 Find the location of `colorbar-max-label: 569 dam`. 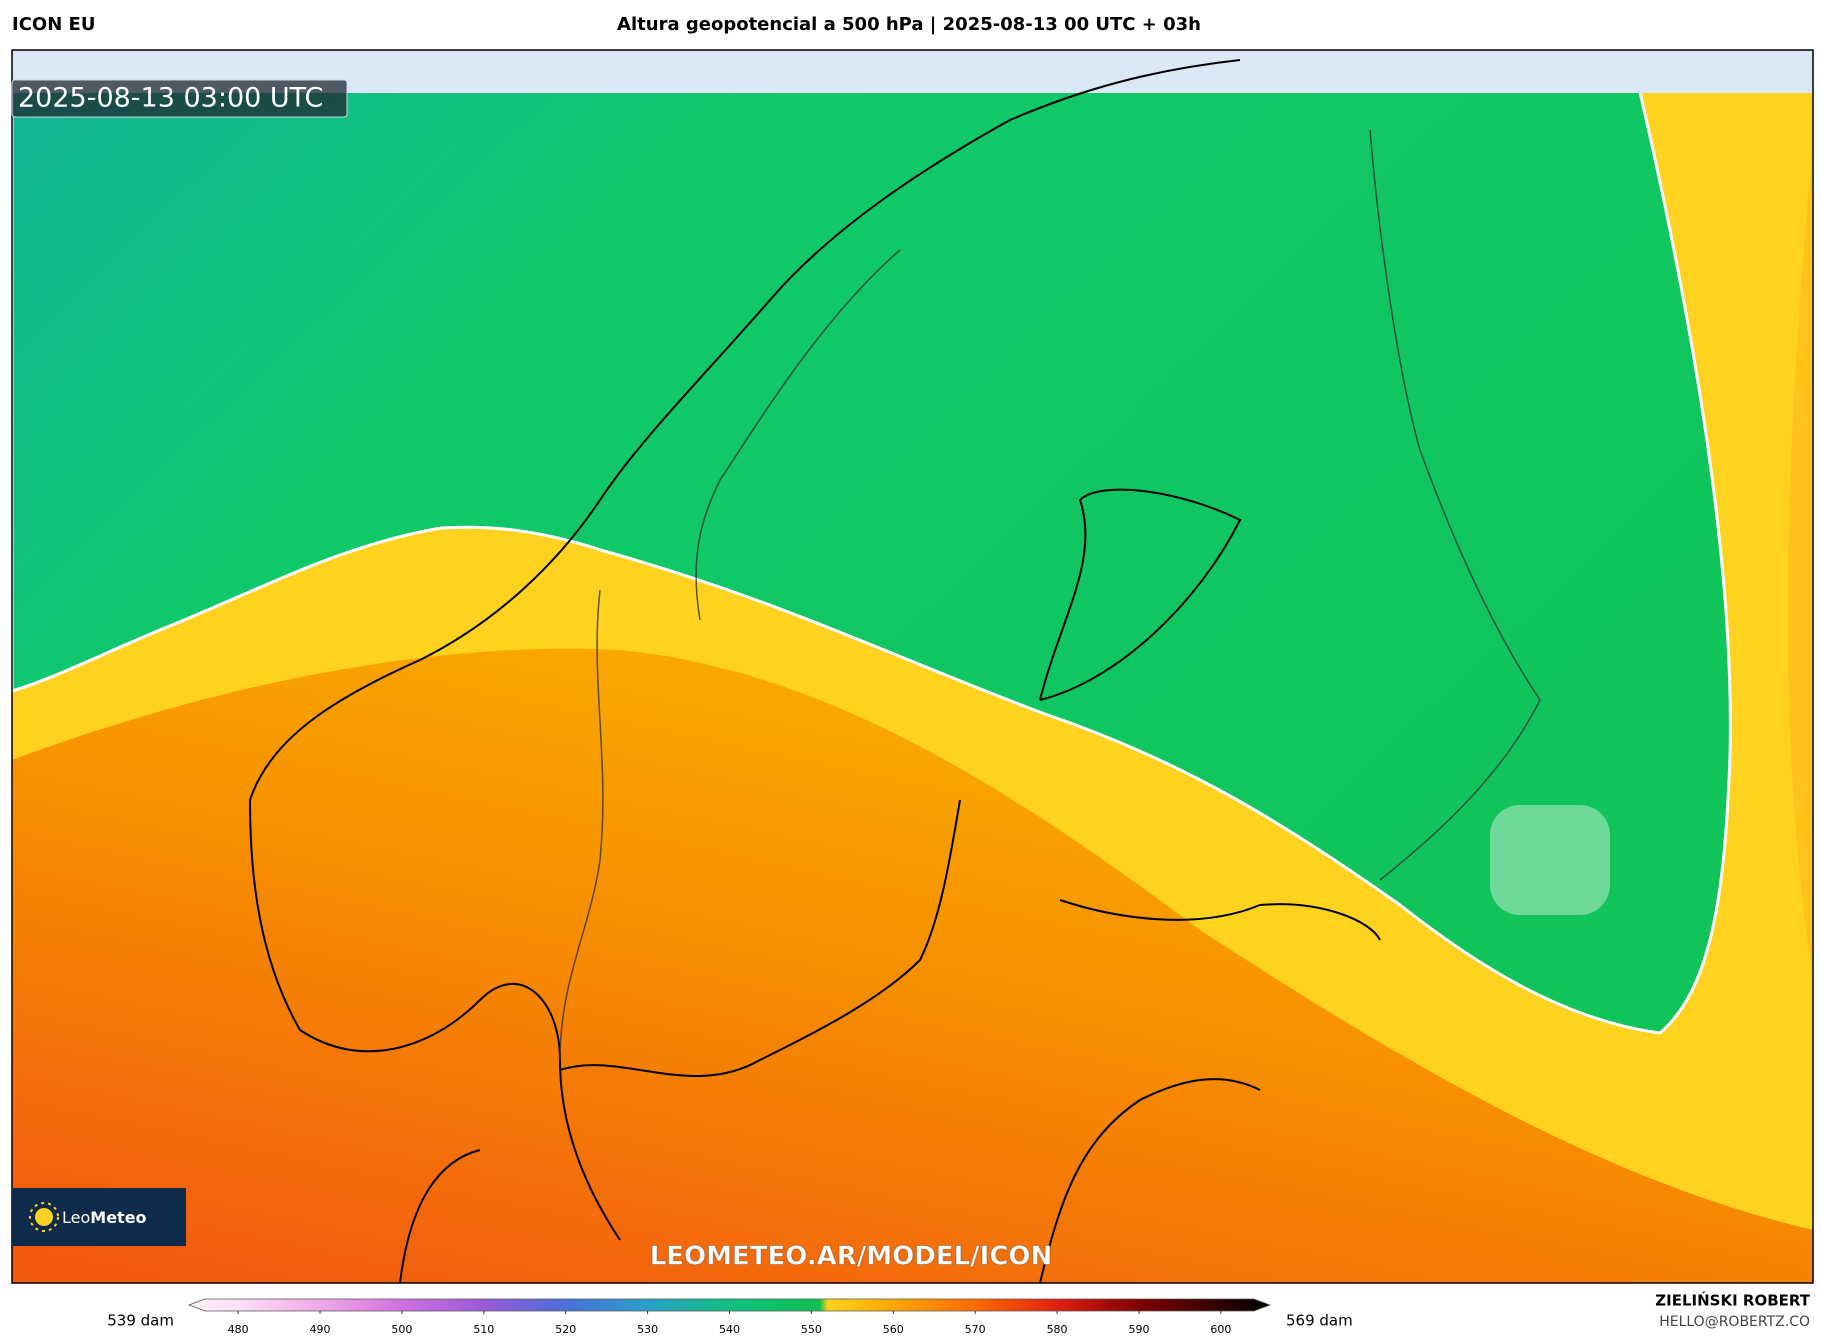

colorbar-max-label: 569 dam is located at coordinates (1319, 1321).